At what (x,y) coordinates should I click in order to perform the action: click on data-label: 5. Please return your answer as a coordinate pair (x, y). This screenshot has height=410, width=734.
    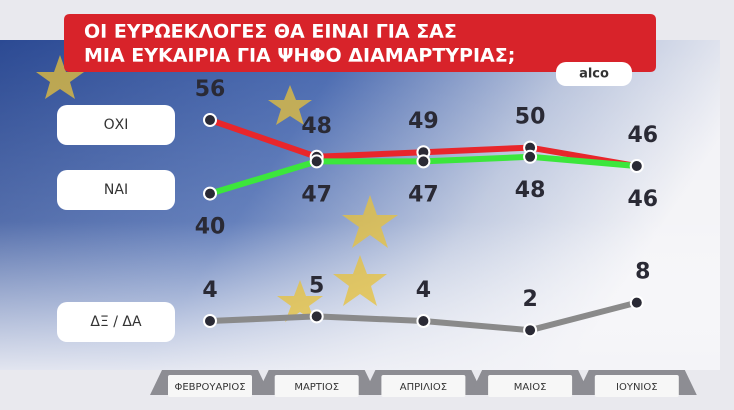
    Looking at the image, I should click on (316, 285).